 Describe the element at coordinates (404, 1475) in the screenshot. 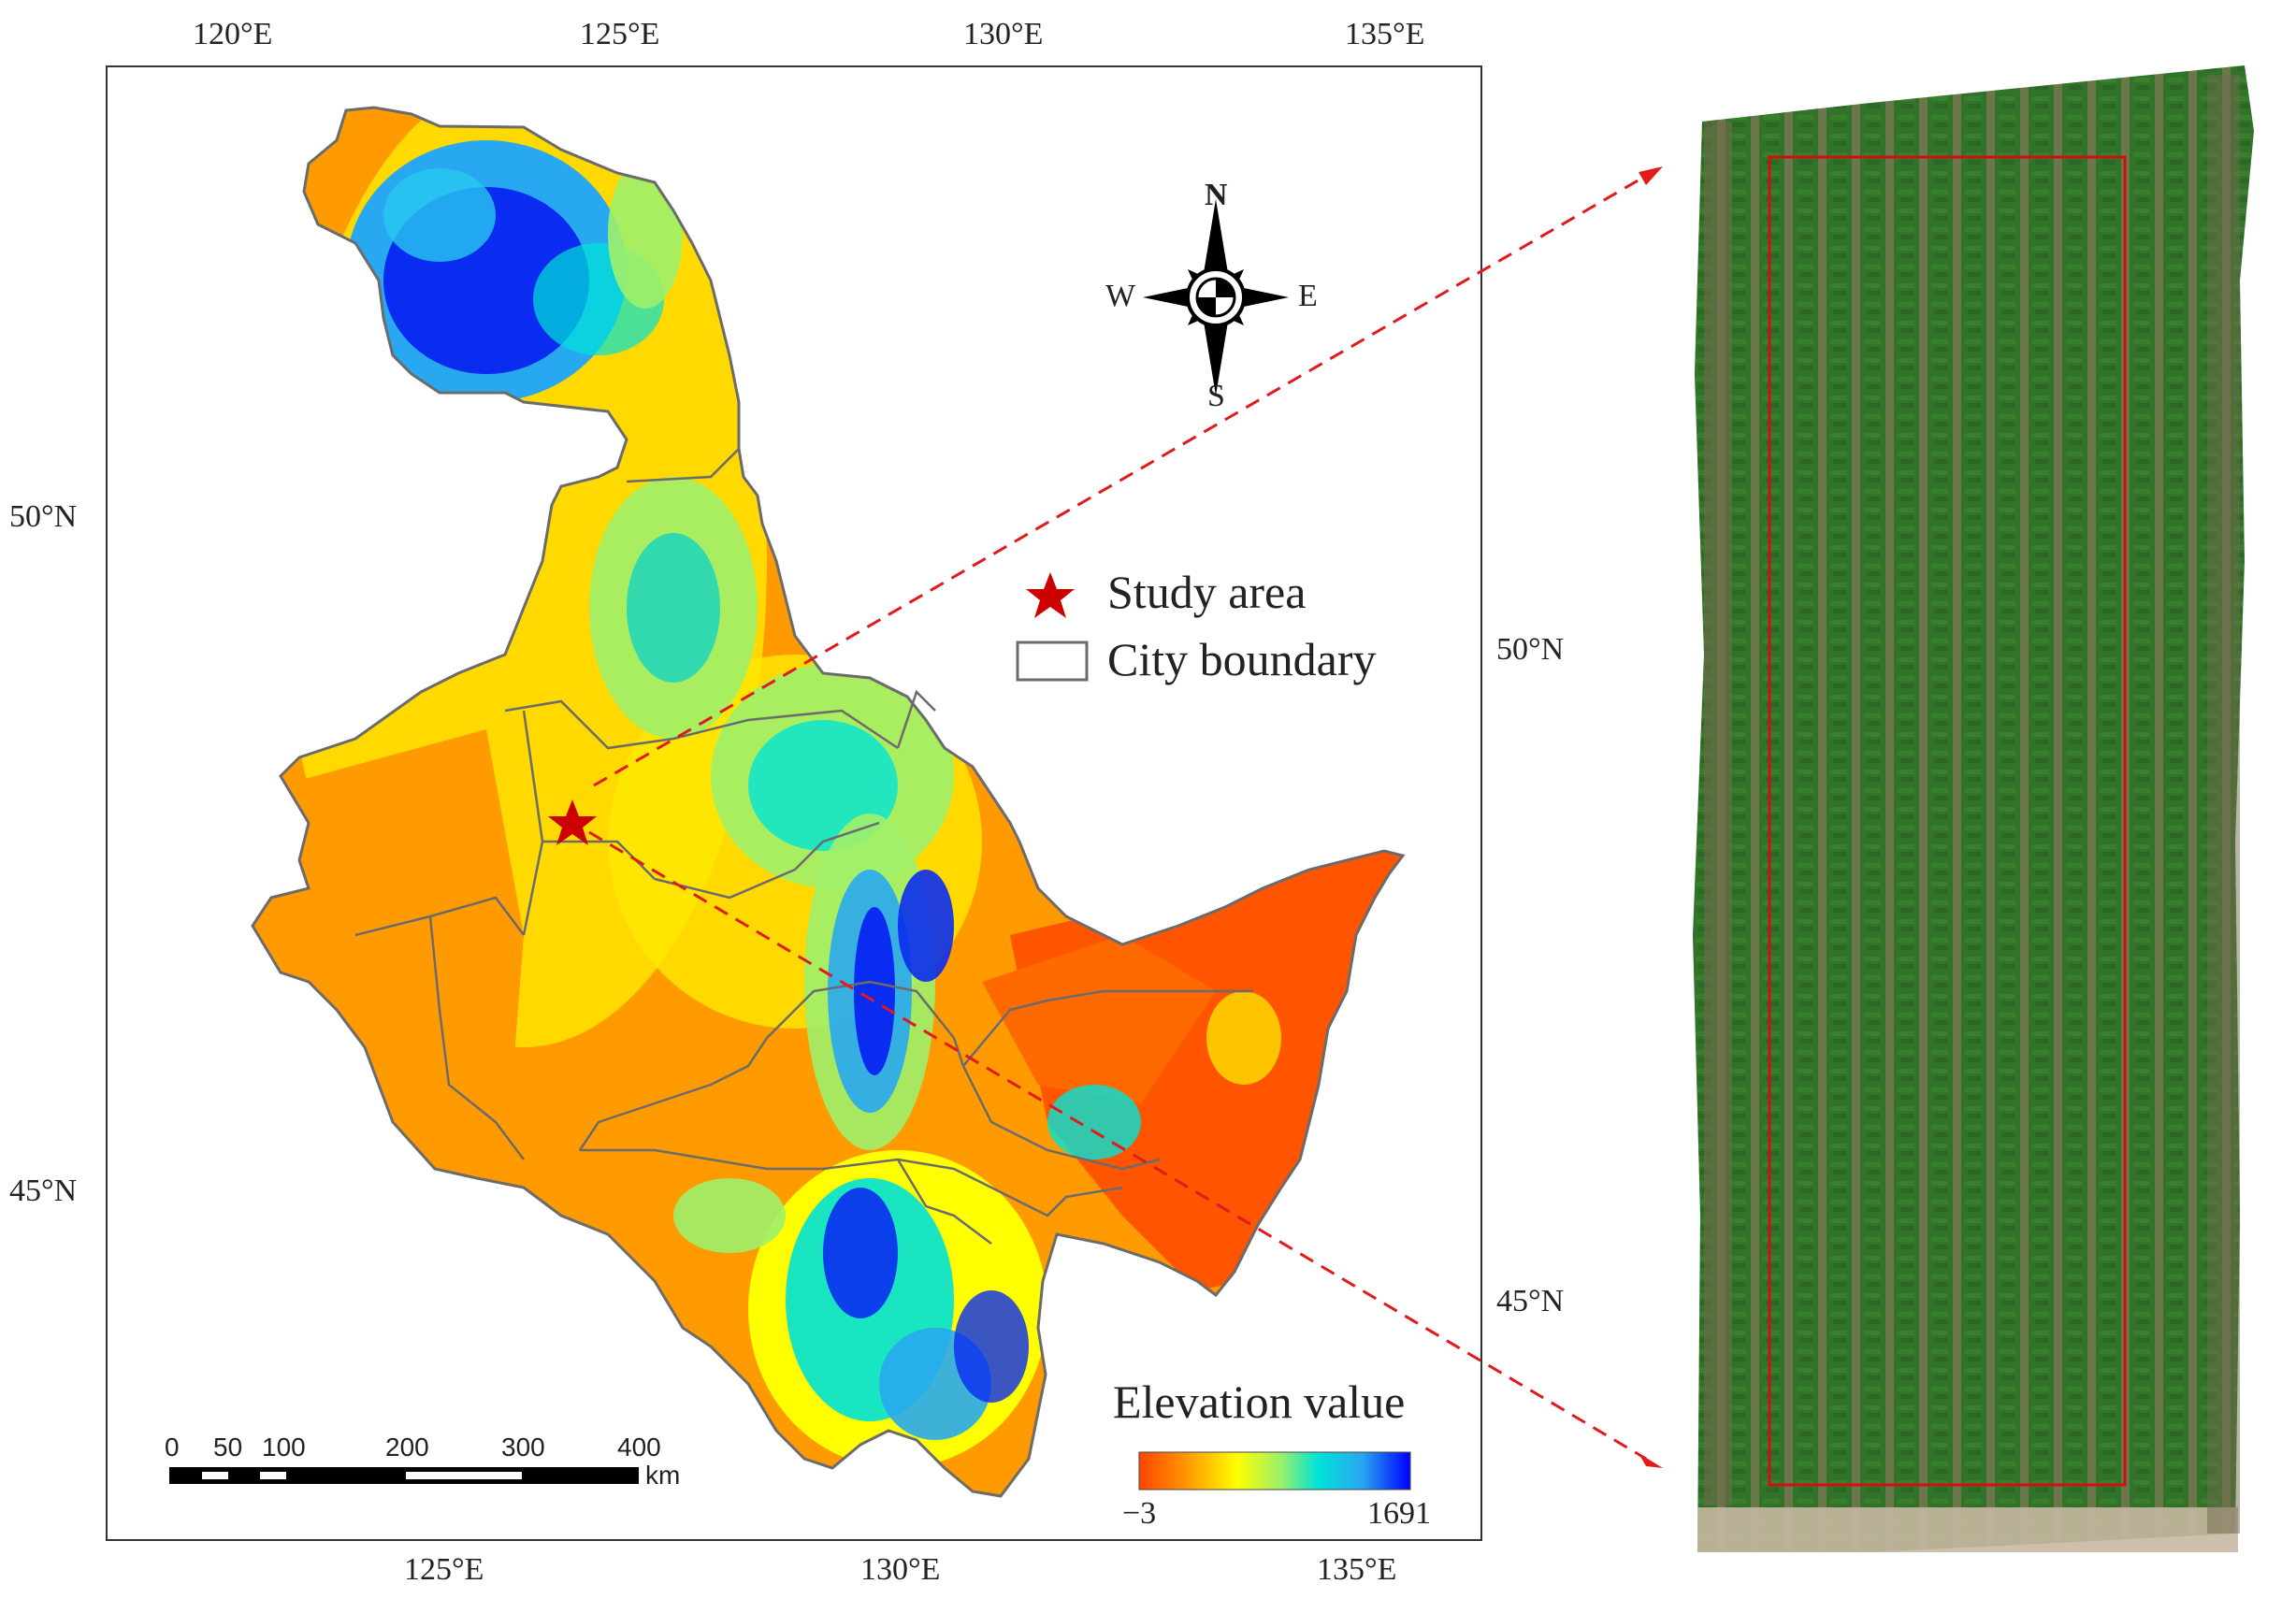

I see `scale-bar` at that location.